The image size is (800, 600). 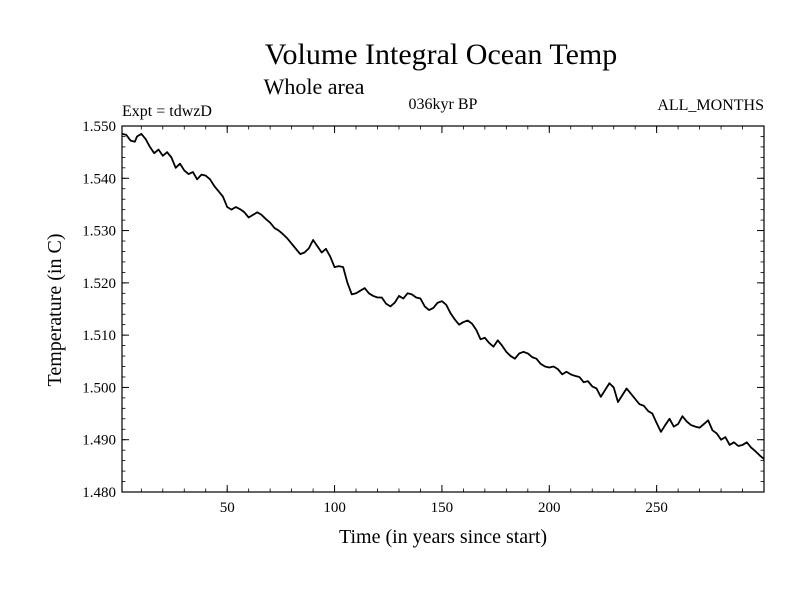 What do you see at coordinates (99, 388) in the screenshot?
I see `y-tick-label: 1.500` at bounding box center [99, 388].